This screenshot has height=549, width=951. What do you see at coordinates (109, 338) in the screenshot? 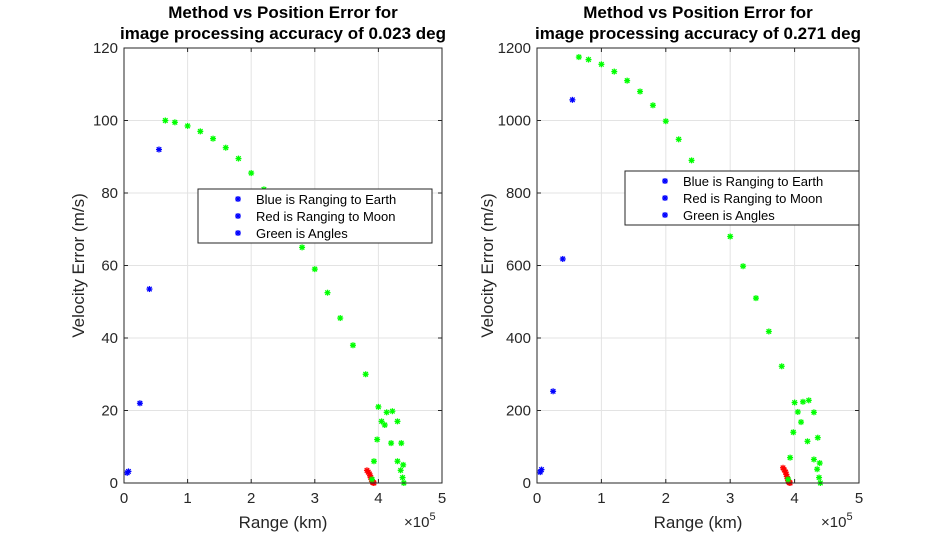
I see `y-tick-label: 40` at bounding box center [109, 338].